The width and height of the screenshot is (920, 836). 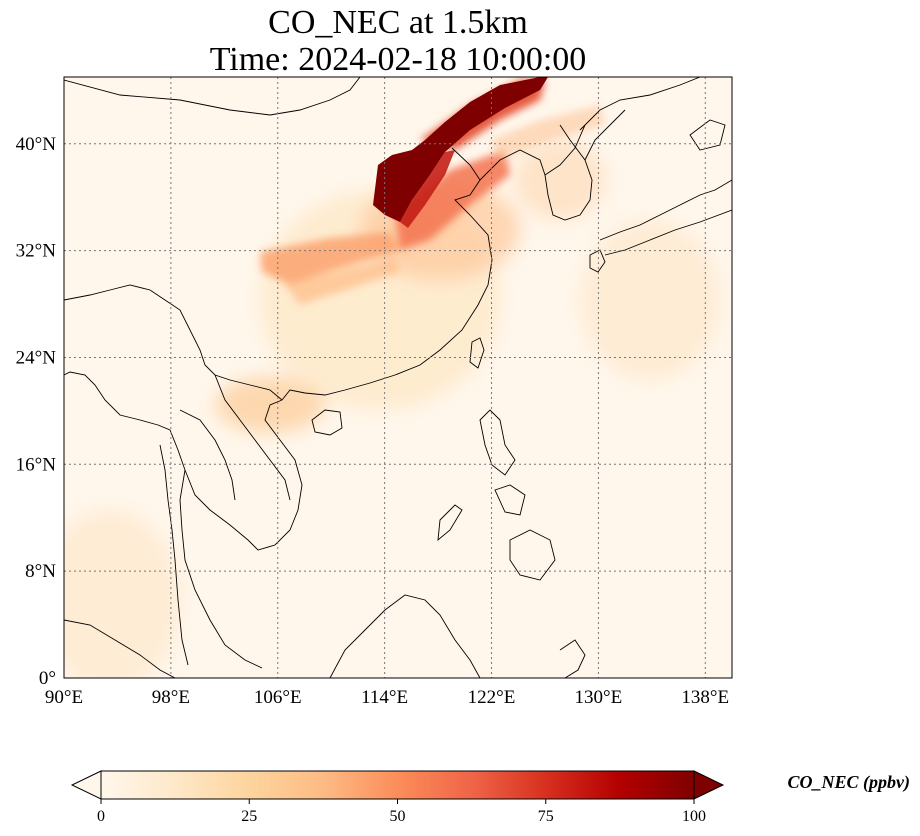 What do you see at coordinates (709, 785) in the screenshot?
I see `colorbar-extend-max` at bounding box center [709, 785].